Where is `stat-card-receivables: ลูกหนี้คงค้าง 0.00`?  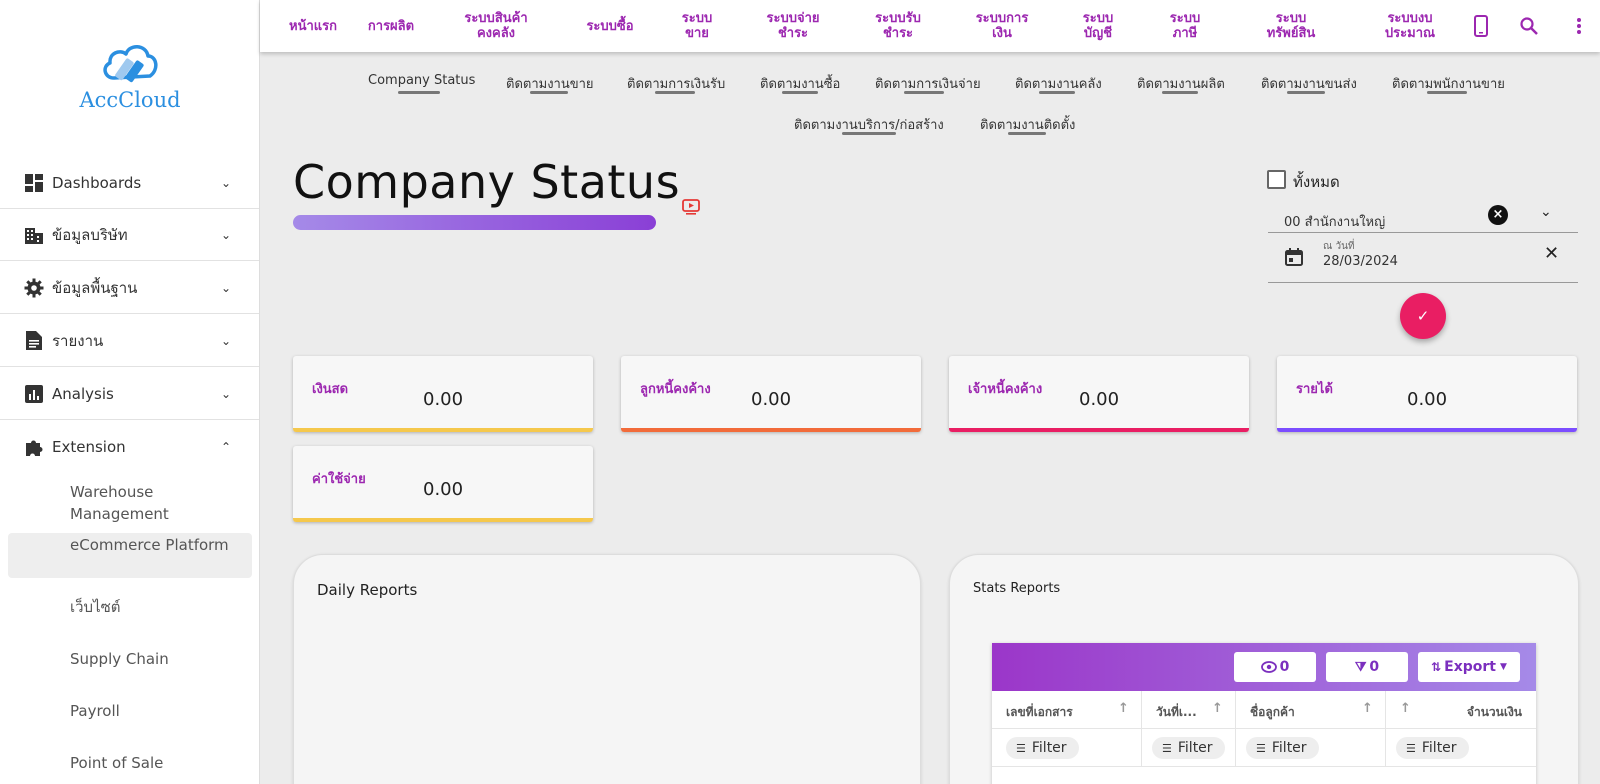 stat-card-receivables: ลูกหนี้คงค้าง 0.00 is located at coordinates (771, 394).